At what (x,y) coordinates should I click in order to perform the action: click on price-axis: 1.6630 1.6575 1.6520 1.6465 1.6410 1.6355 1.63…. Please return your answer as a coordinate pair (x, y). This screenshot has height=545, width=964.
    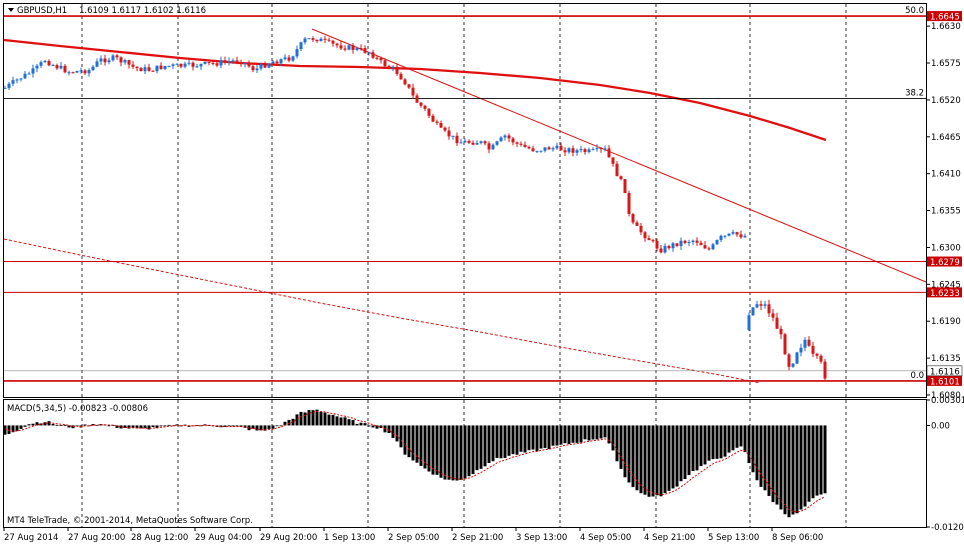
    Looking at the image, I should click on (943, 211).